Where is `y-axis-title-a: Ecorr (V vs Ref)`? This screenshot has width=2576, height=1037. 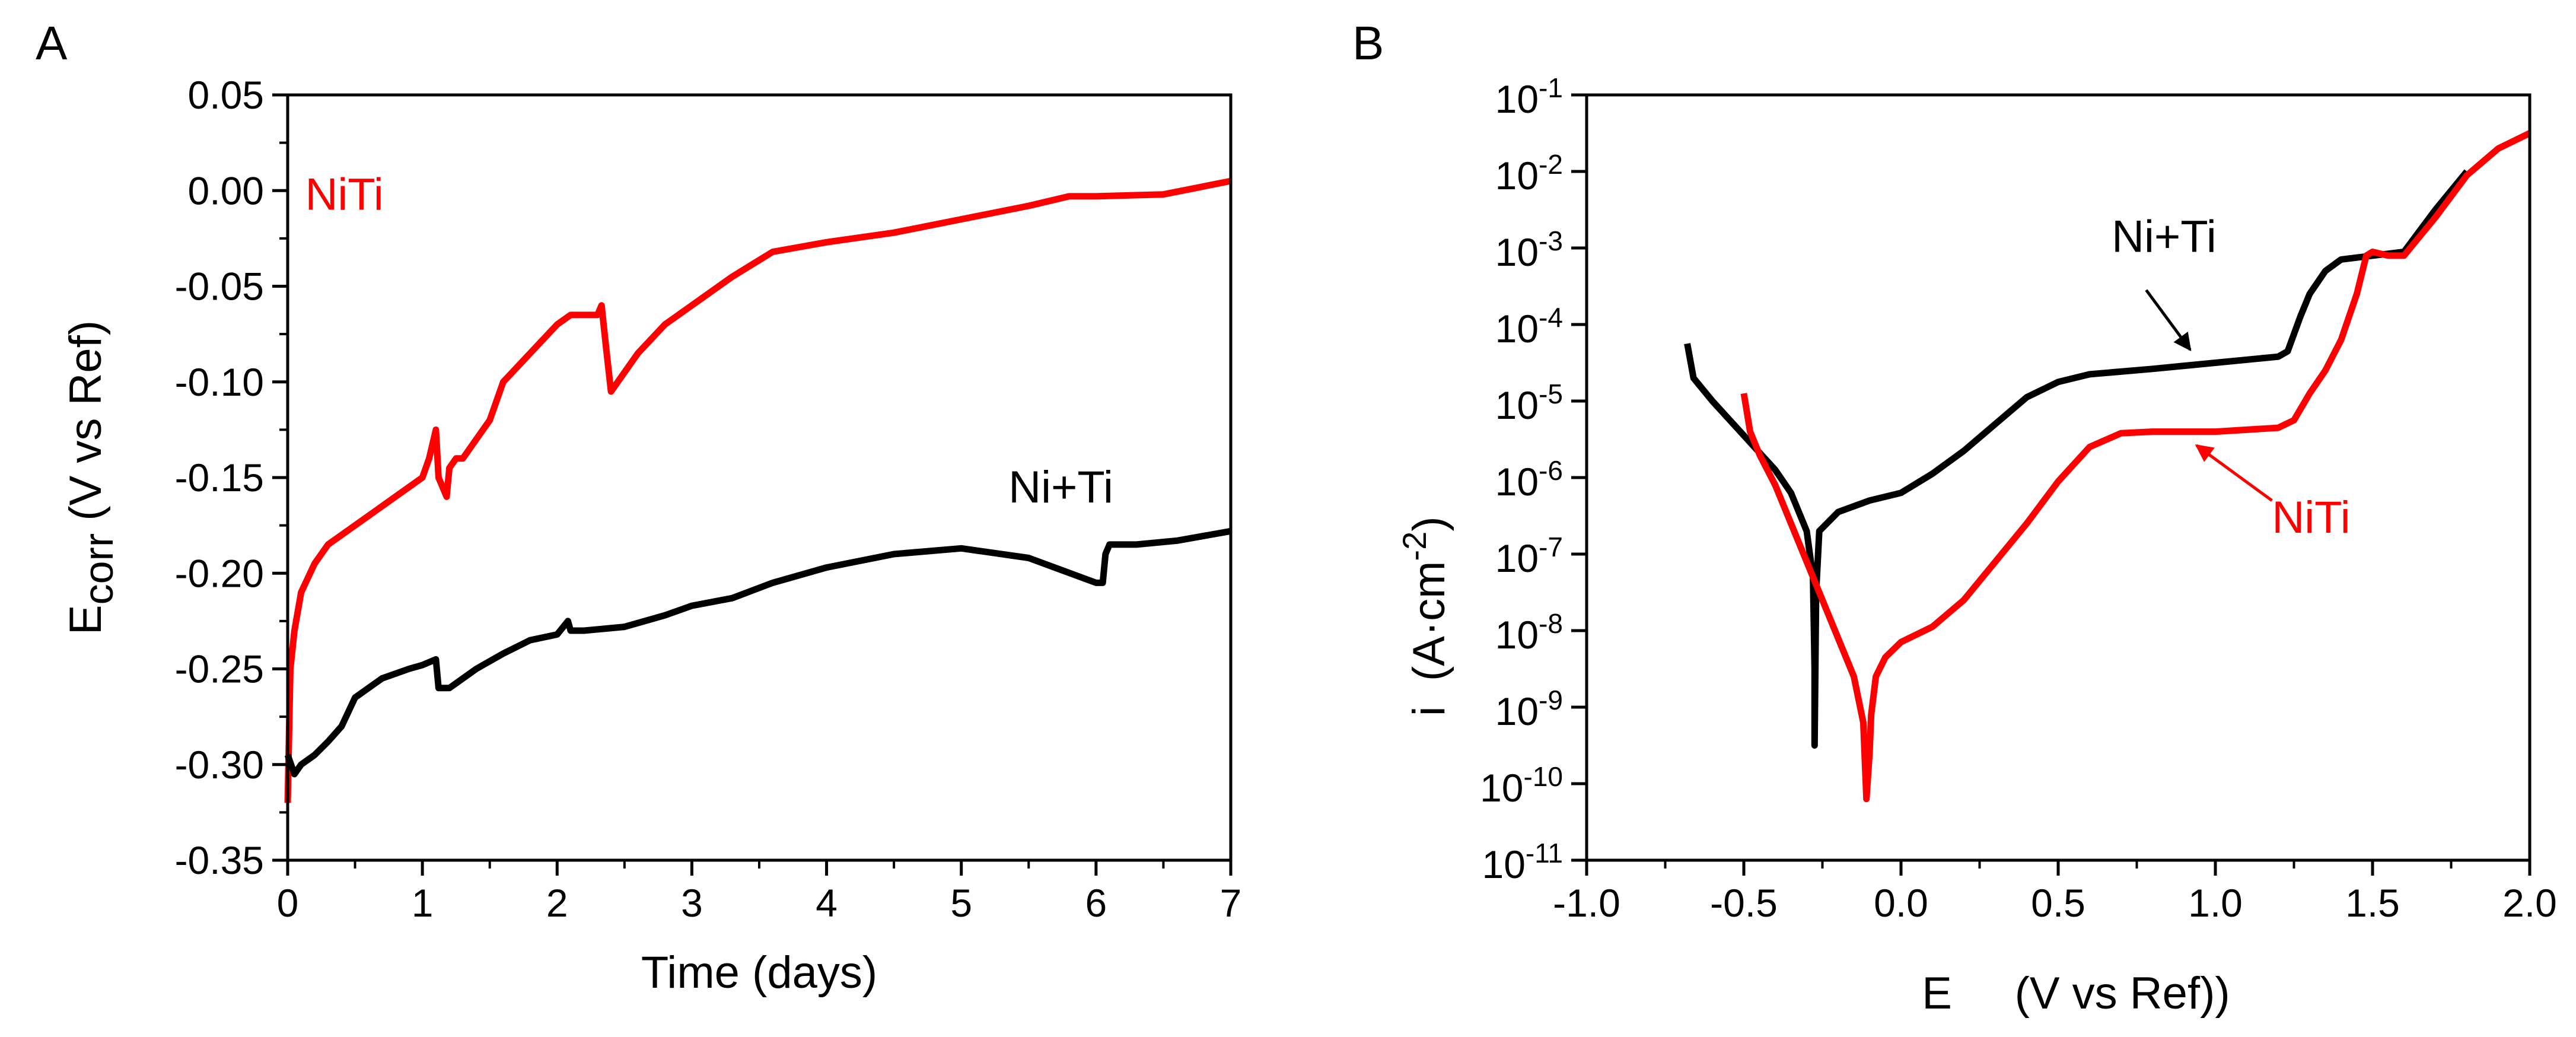 y-axis-title-a: Ecorr (V vs Ref) is located at coordinates (91, 477).